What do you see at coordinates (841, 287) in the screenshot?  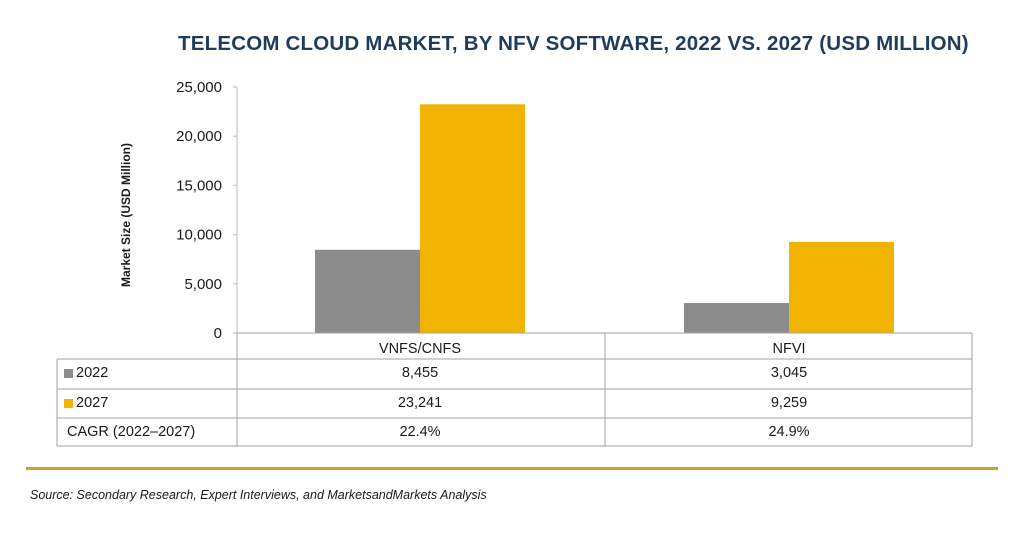 I see `bar-2027-nfvi` at bounding box center [841, 287].